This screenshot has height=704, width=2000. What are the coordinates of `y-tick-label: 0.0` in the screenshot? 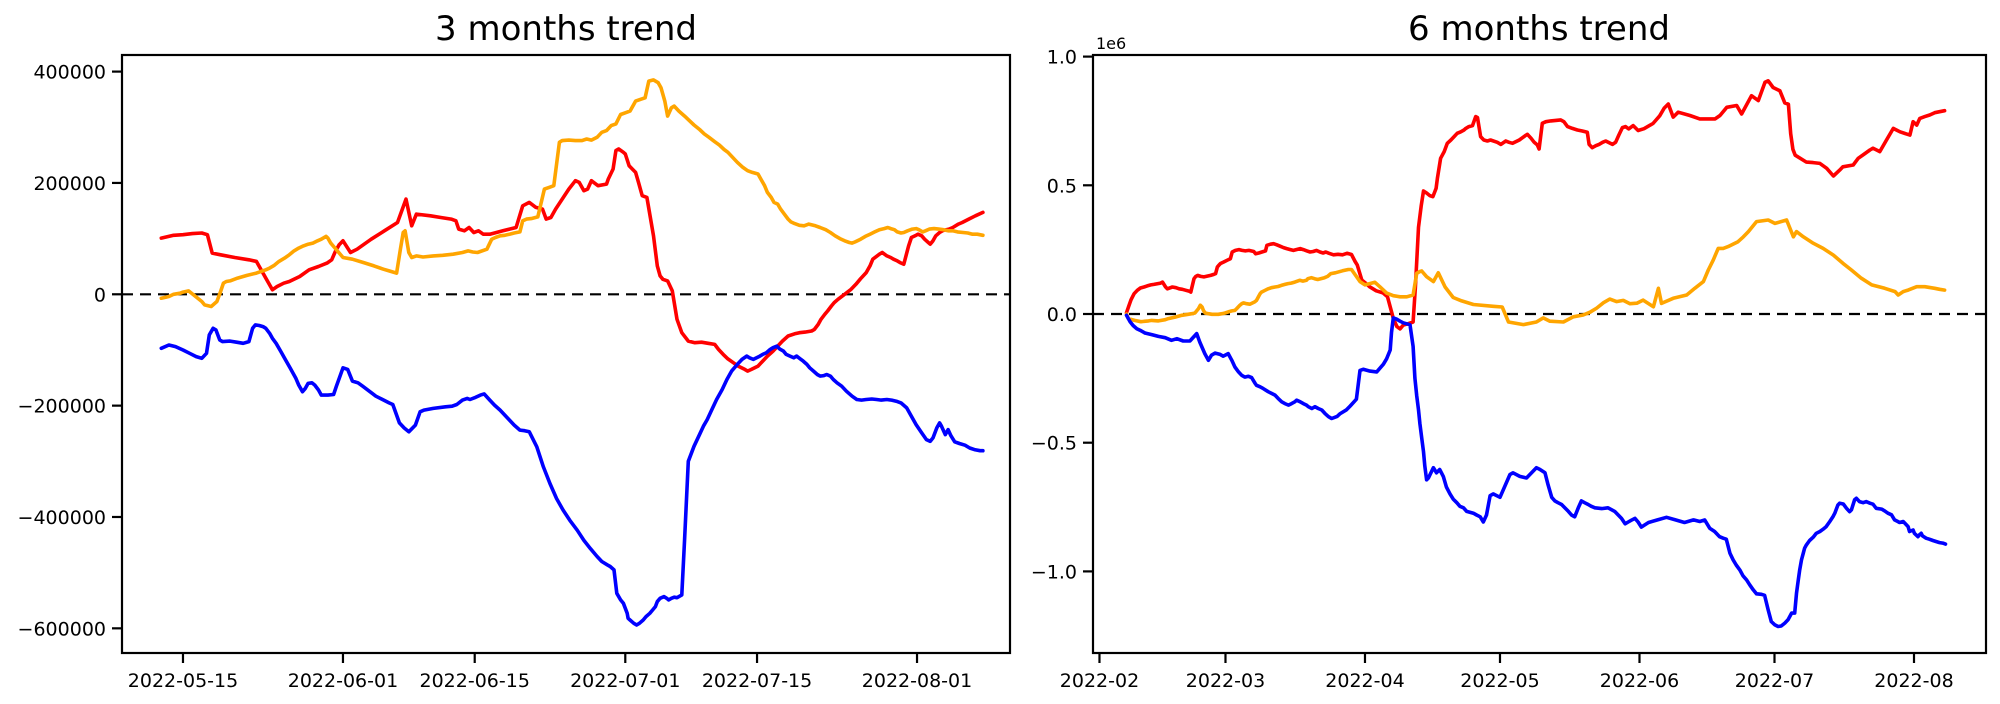 It's located at (1062, 315).